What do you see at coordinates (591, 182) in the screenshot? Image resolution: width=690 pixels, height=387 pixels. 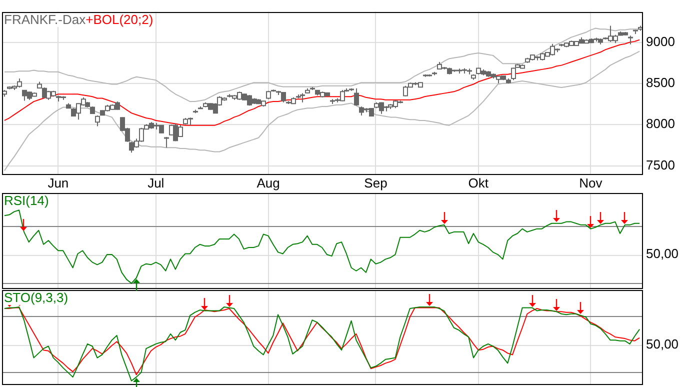 I see `x-tick-label: Nov` at bounding box center [591, 182].